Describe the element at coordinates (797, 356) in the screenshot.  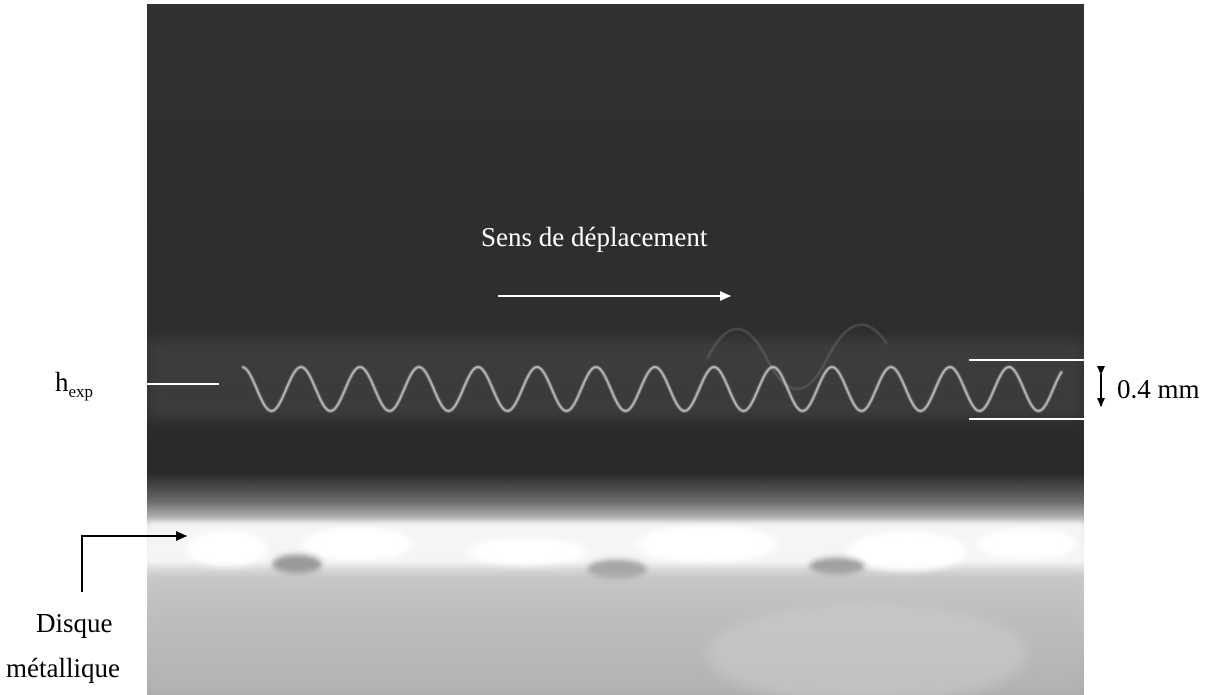
I see `ghost-wave` at that location.